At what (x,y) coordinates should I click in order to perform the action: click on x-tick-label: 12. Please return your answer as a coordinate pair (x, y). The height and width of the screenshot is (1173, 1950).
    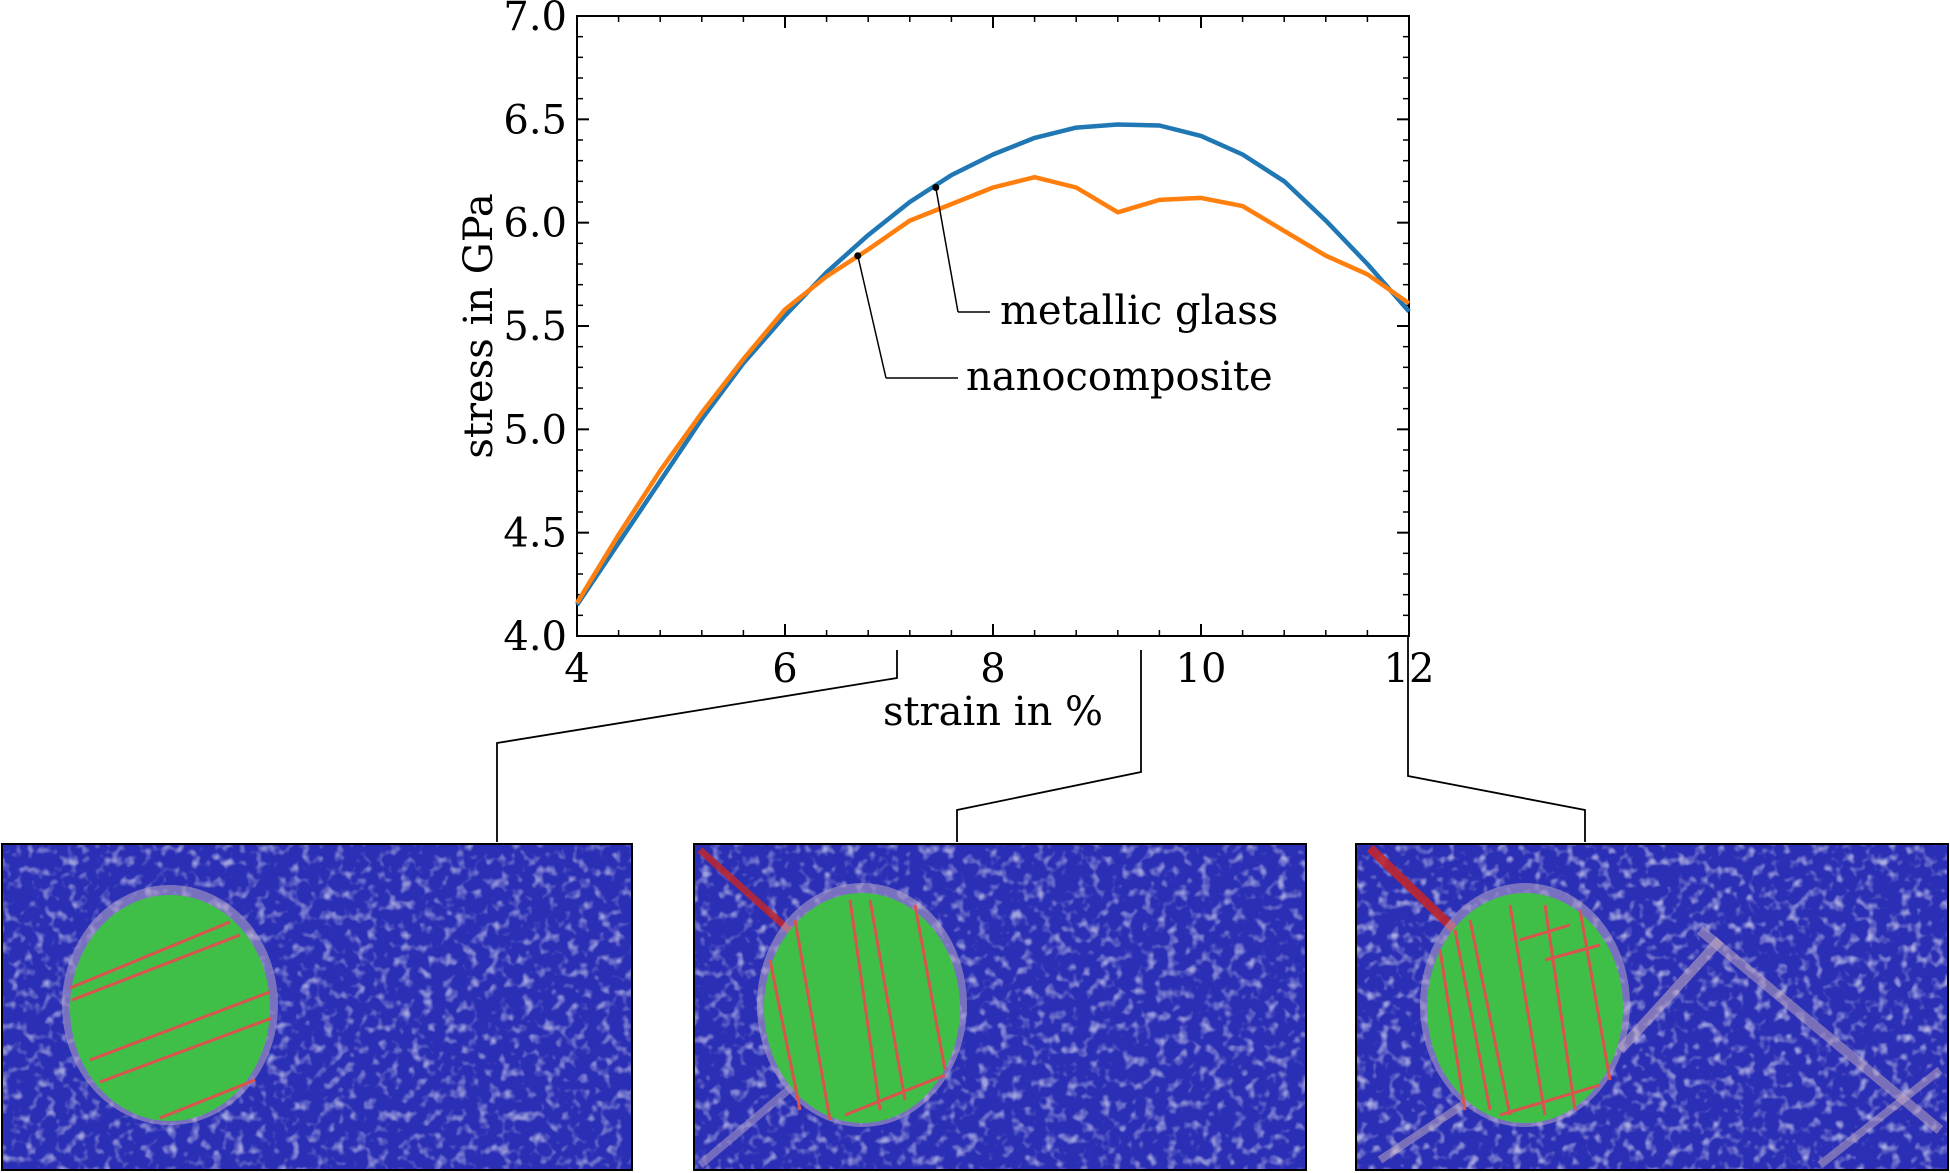
    Looking at the image, I should click on (1409, 669).